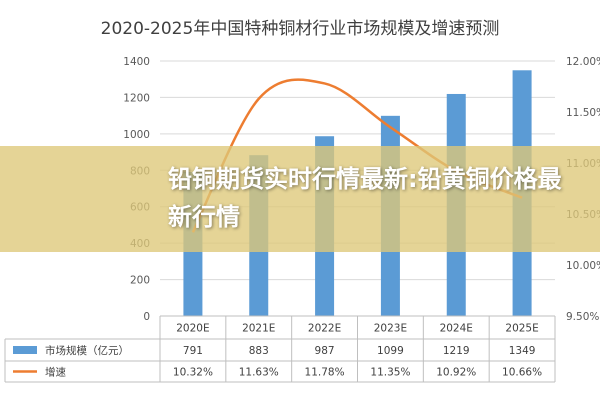 Image resolution: width=600 pixels, height=400 pixels. Describe the element at coordinates (300, 29) in the screenshot. I see `chart-title: 2020-2025年中国特种铜材行业市场规模及增速预测` at that location.